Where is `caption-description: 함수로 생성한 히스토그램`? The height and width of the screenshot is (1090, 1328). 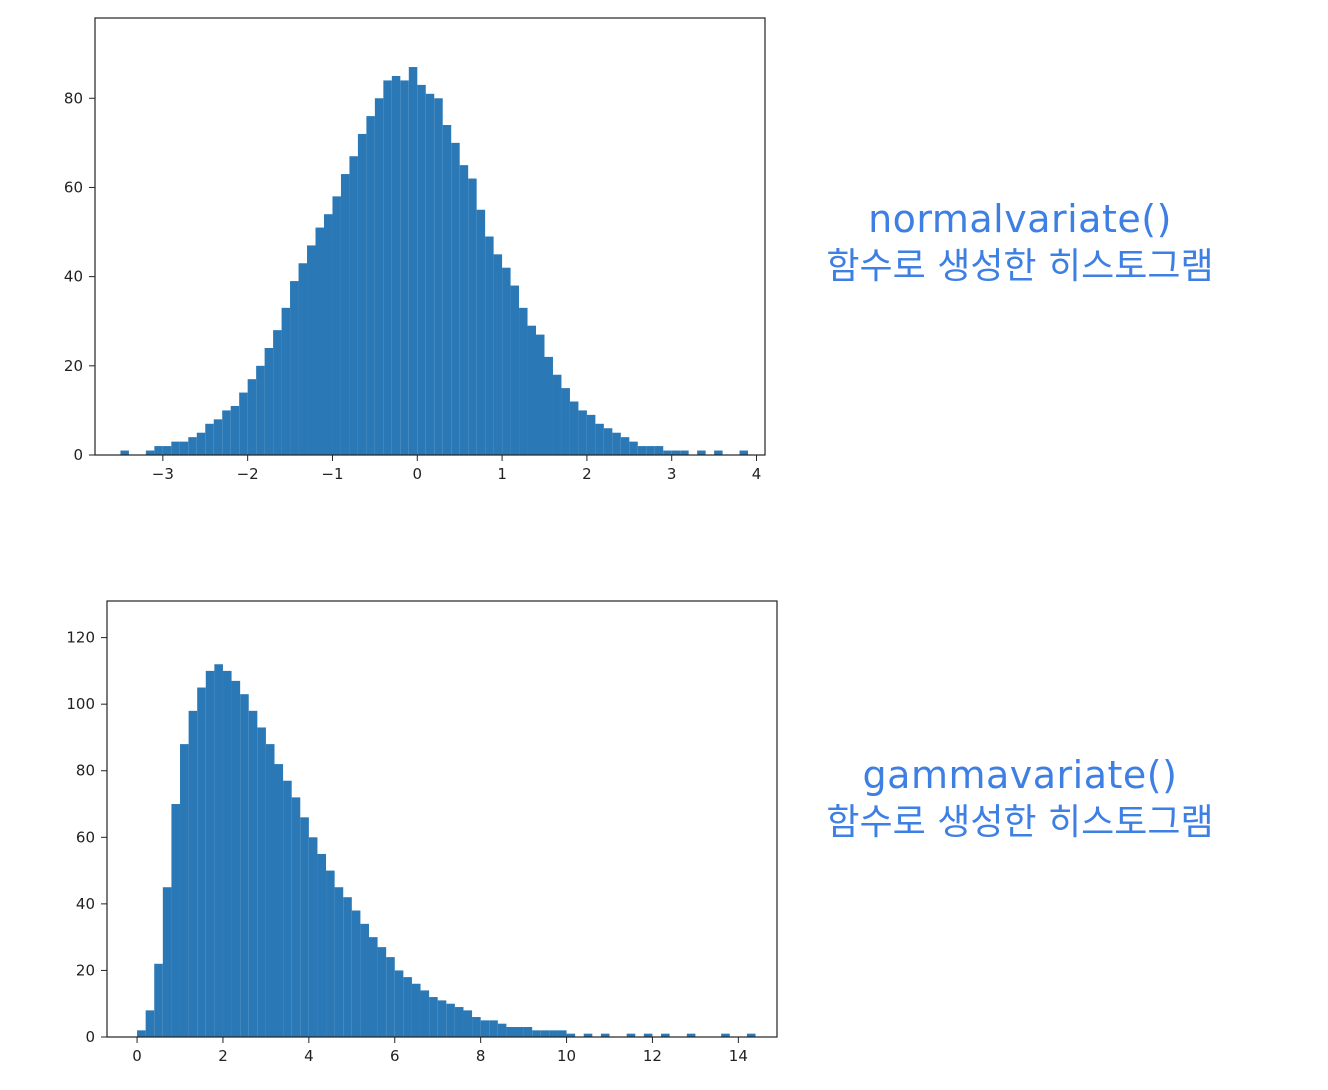
caption-description: 함수로 생성한 히스토그램 is located at coordinates (1020, 266).